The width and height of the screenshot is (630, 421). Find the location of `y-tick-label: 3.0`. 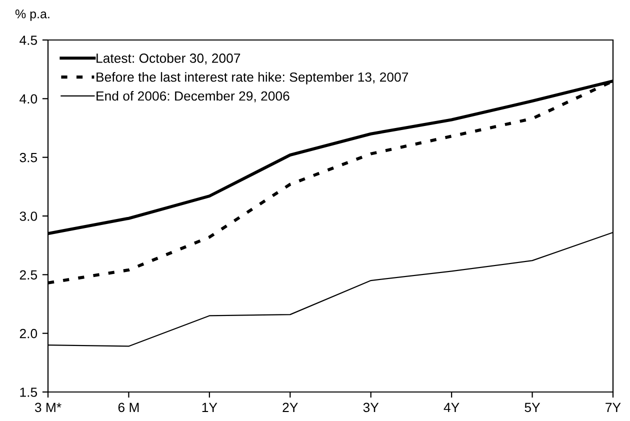

y-tick-label: 3.0 is located at coordinates (29, 216).